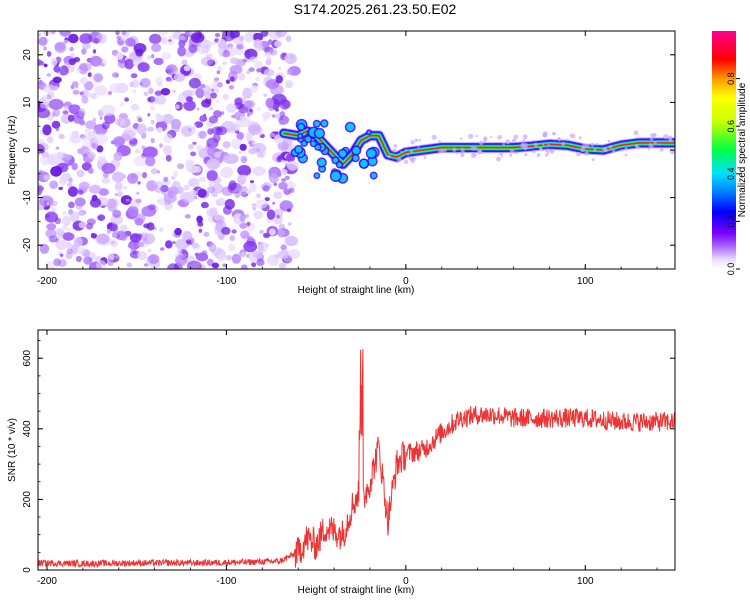  Describe the element at coordinates (226, 281) in the screenshot. I see `x-tick-label: -100` at that location.